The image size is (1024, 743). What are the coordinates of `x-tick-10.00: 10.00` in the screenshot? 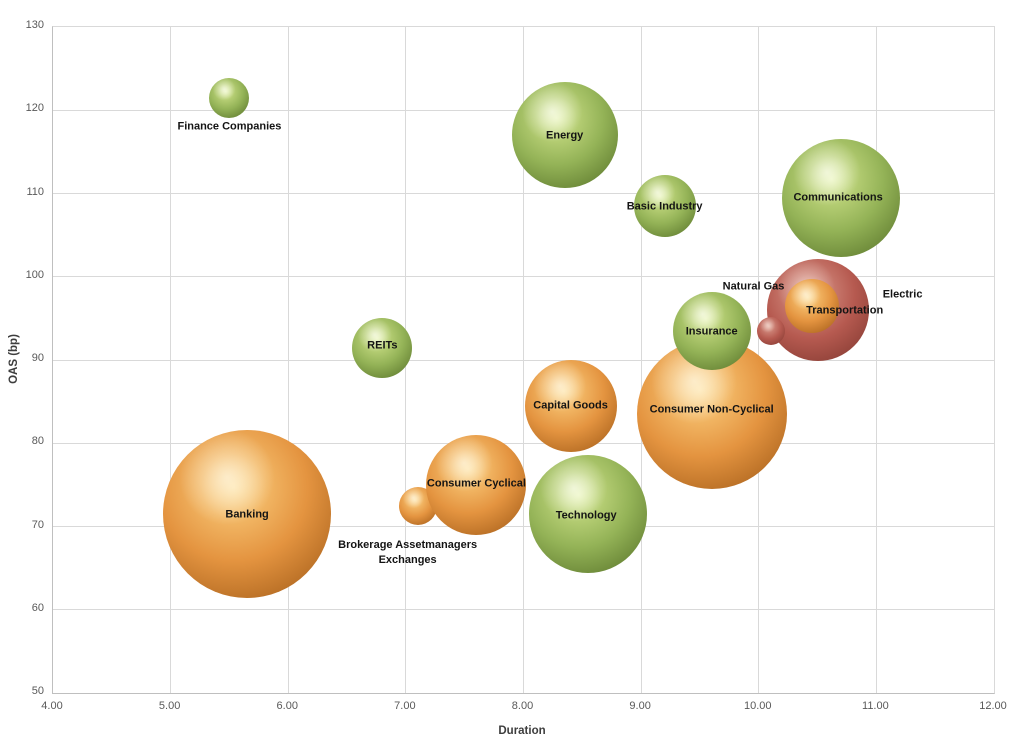 It's located at (757, 706).